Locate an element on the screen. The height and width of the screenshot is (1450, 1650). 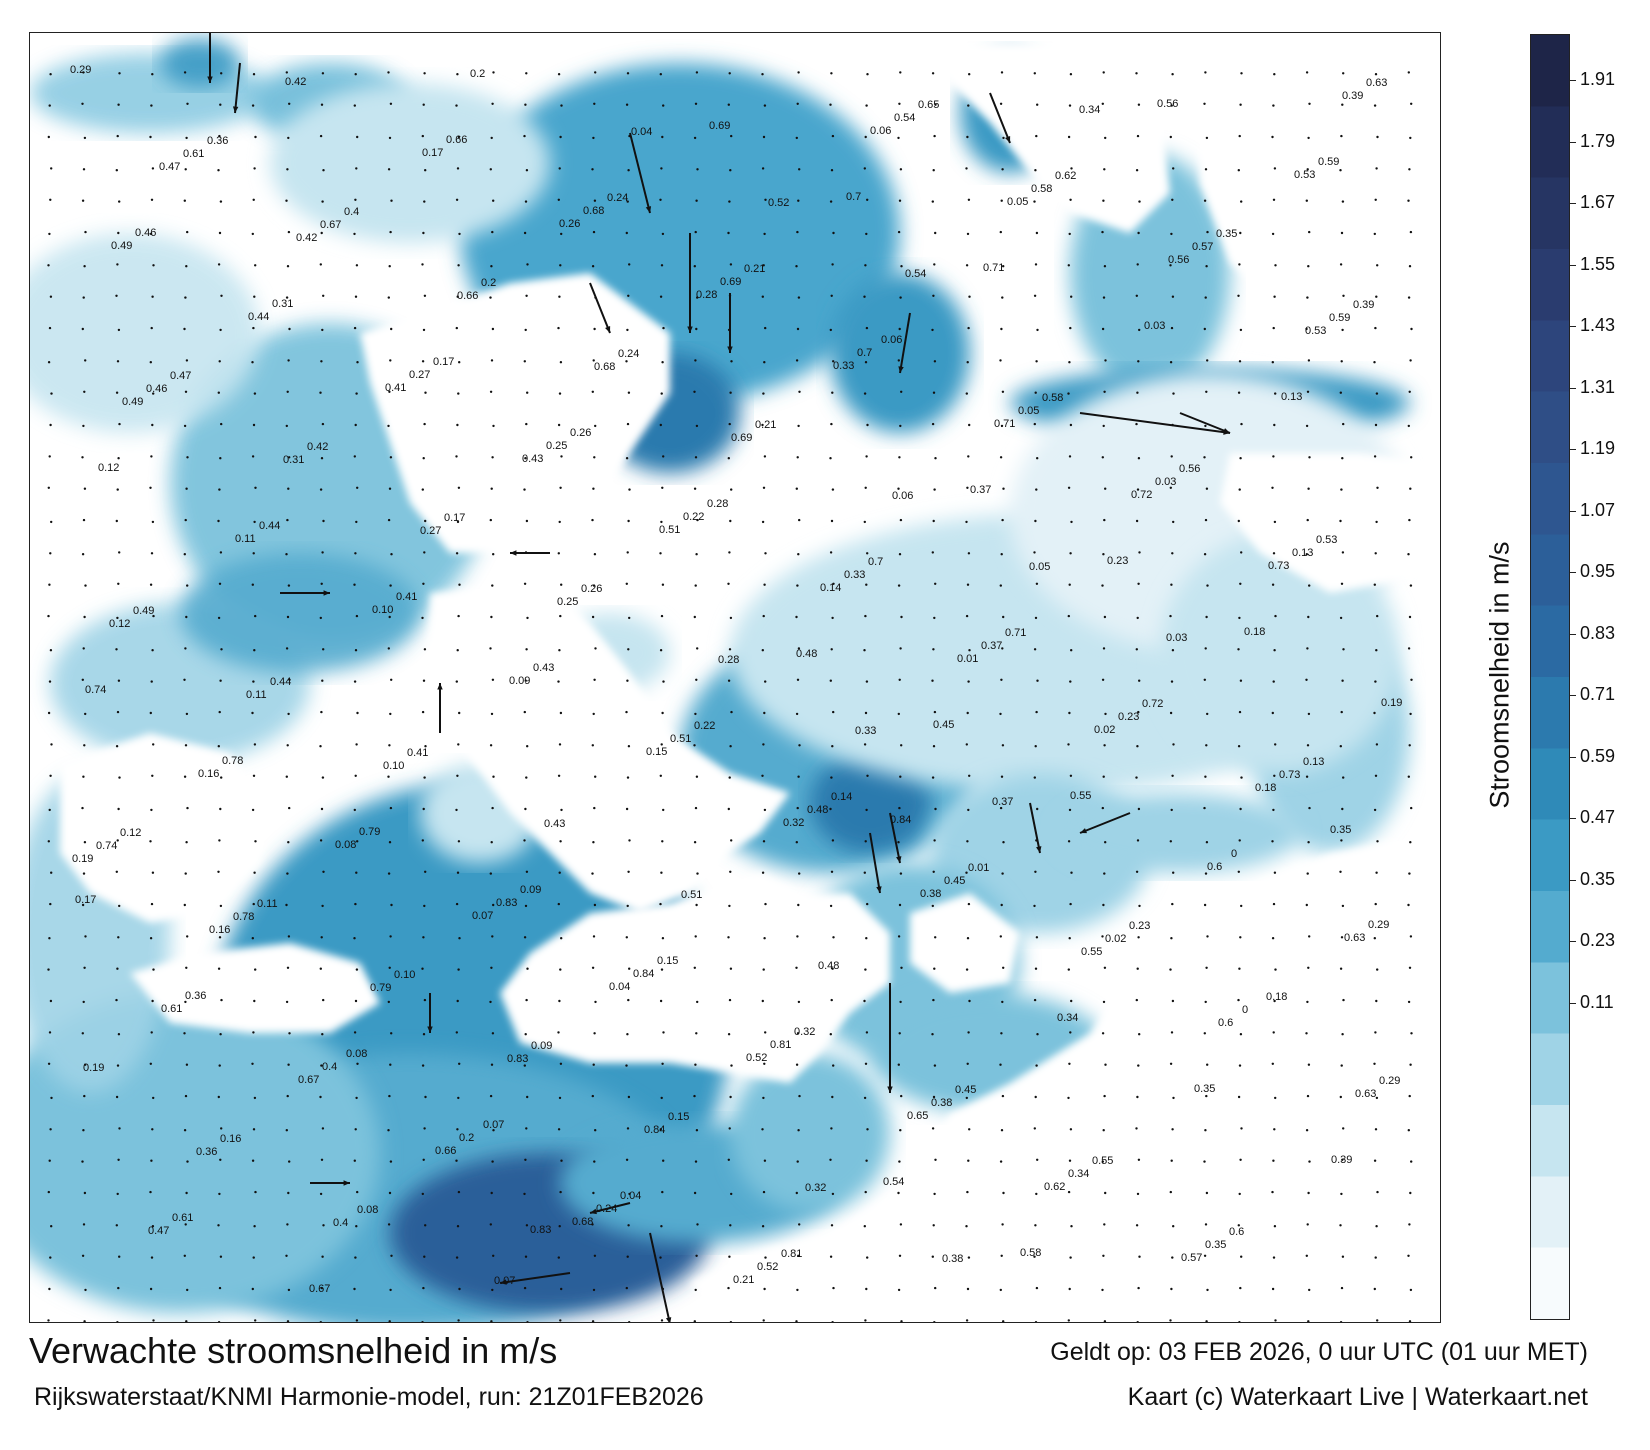
flow-vector-head is located at coordinates (503, 1282).